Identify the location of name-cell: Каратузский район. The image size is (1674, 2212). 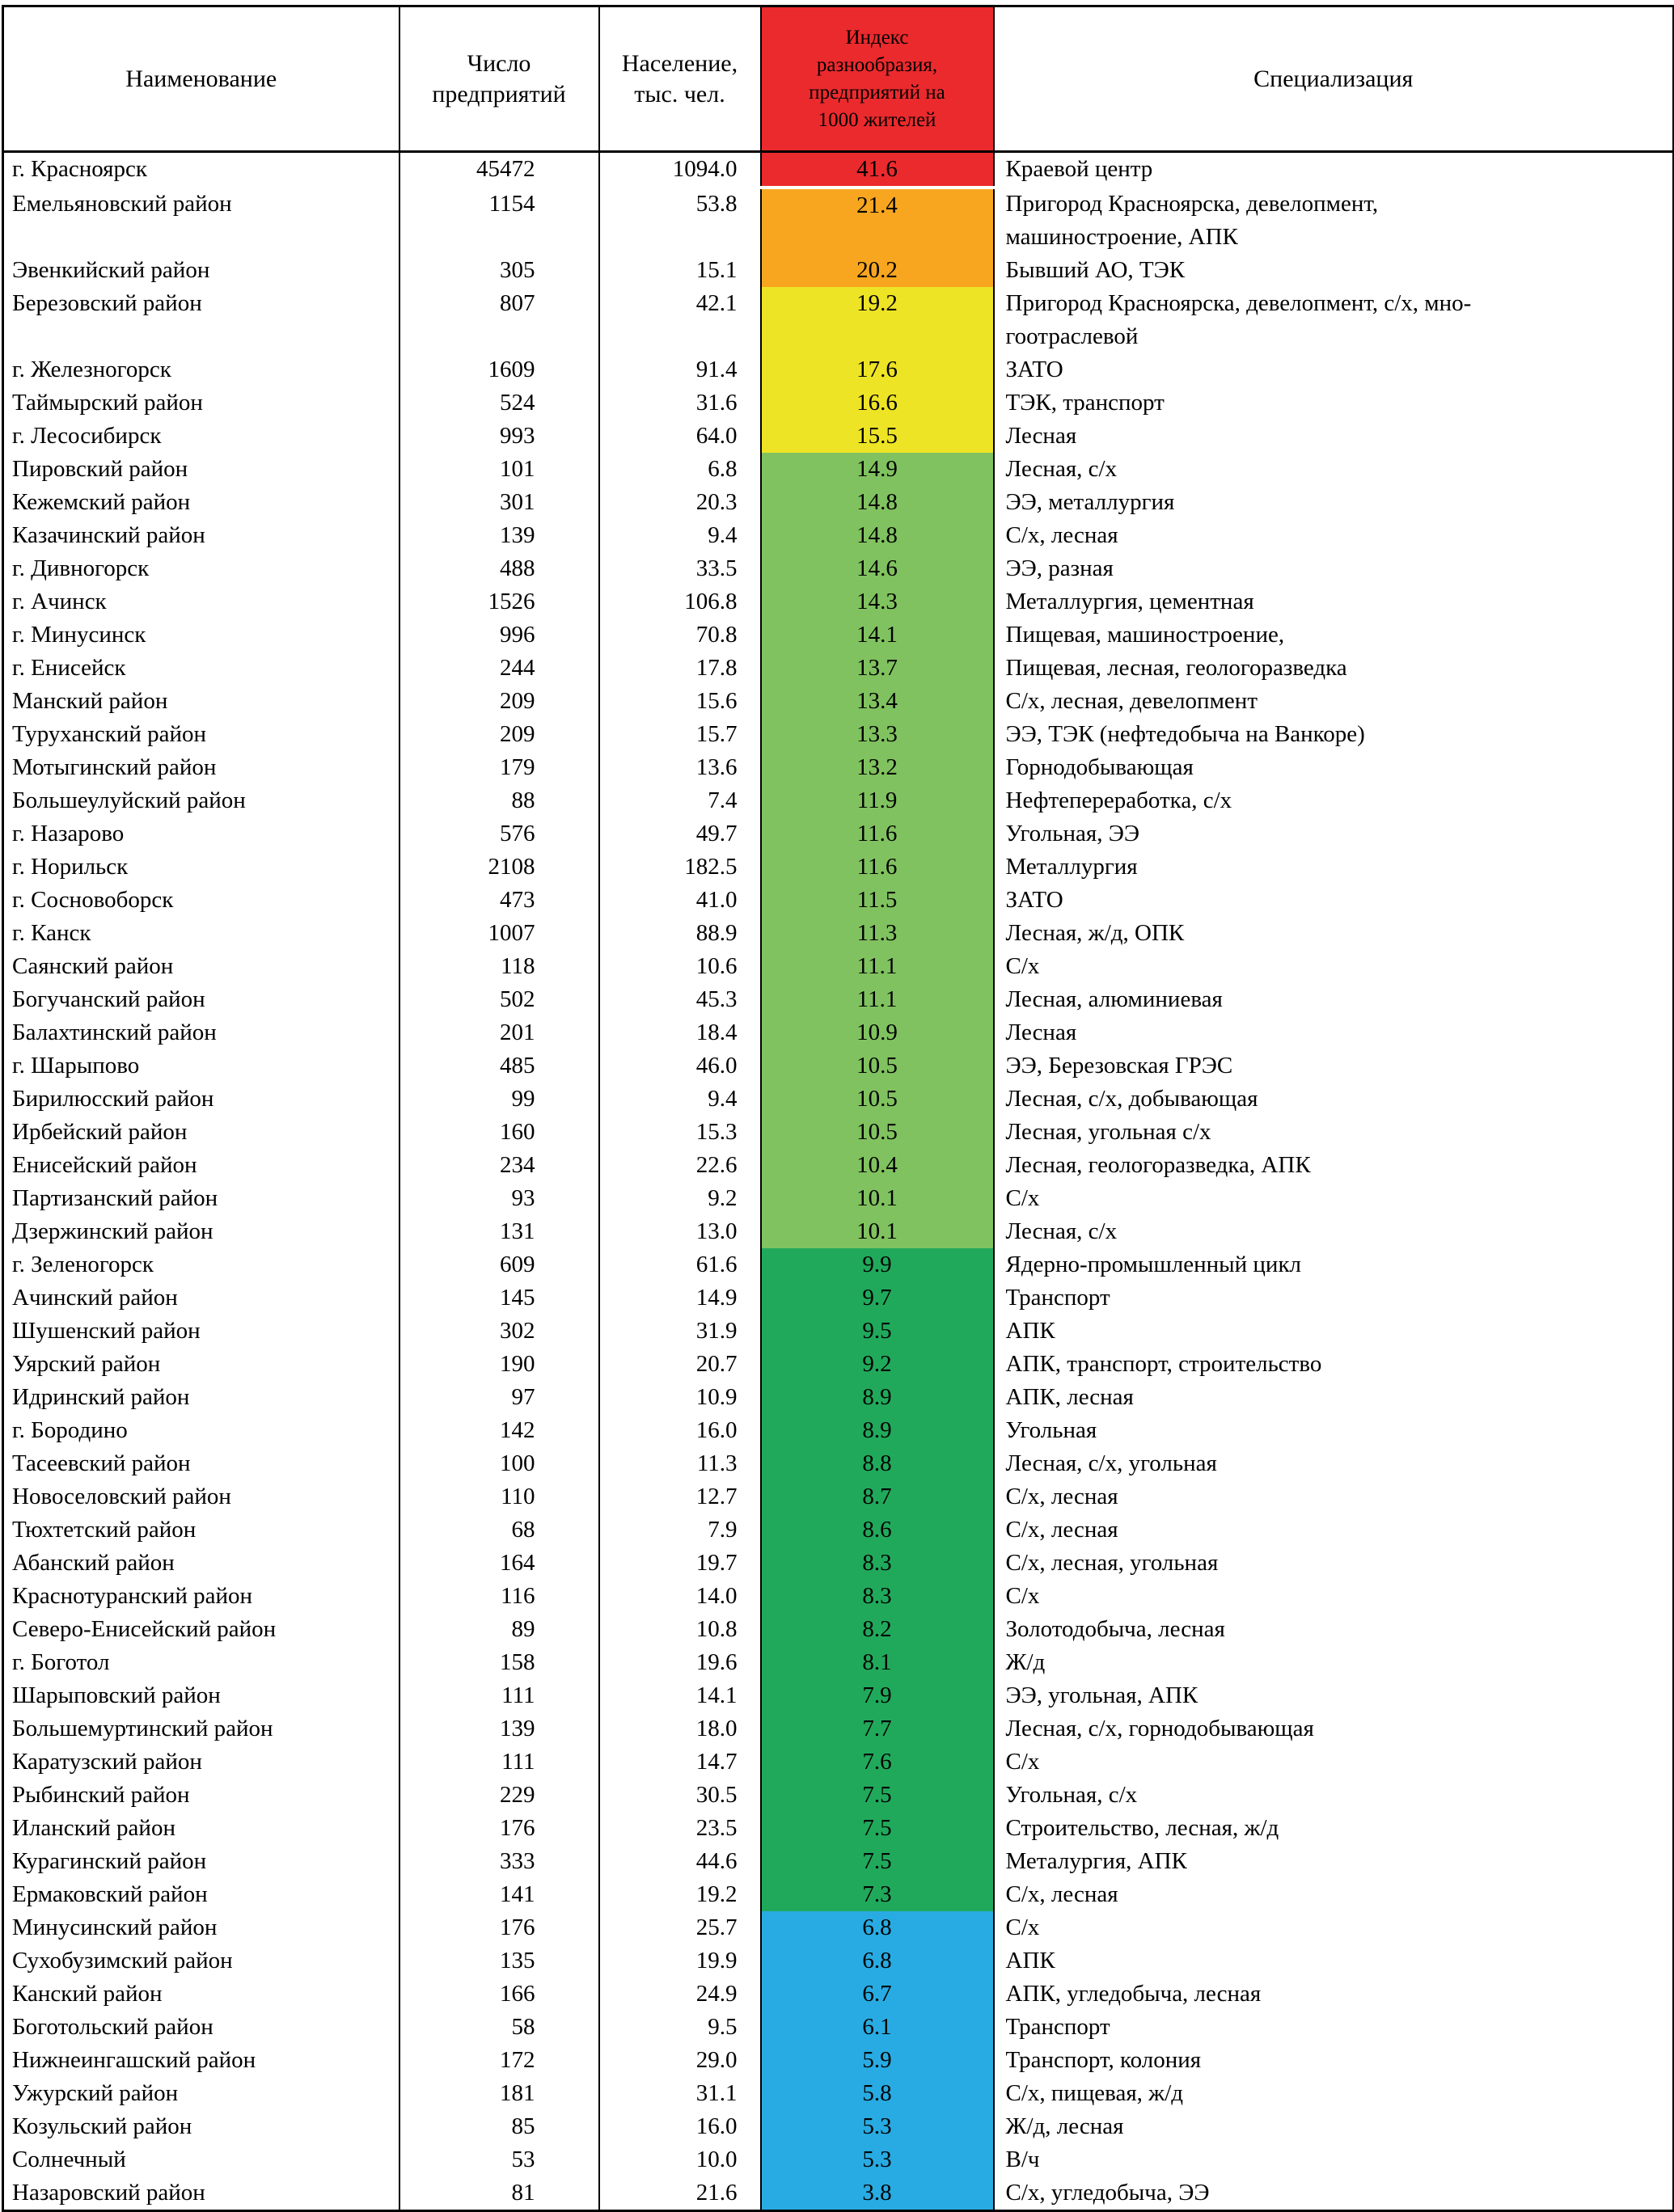
(201, 1762).